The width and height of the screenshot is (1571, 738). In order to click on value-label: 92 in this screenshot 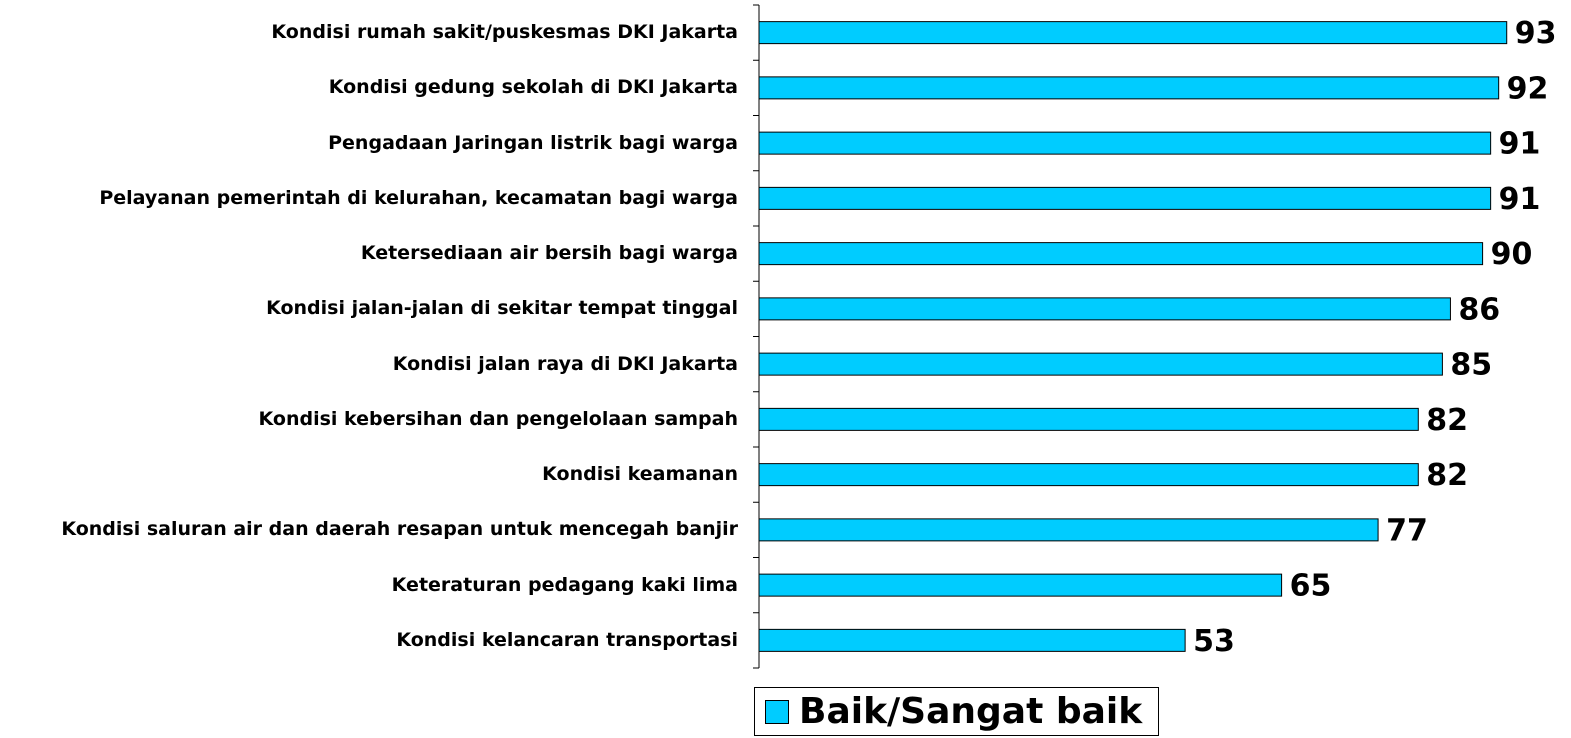, I will do `click(1528, 88)`.